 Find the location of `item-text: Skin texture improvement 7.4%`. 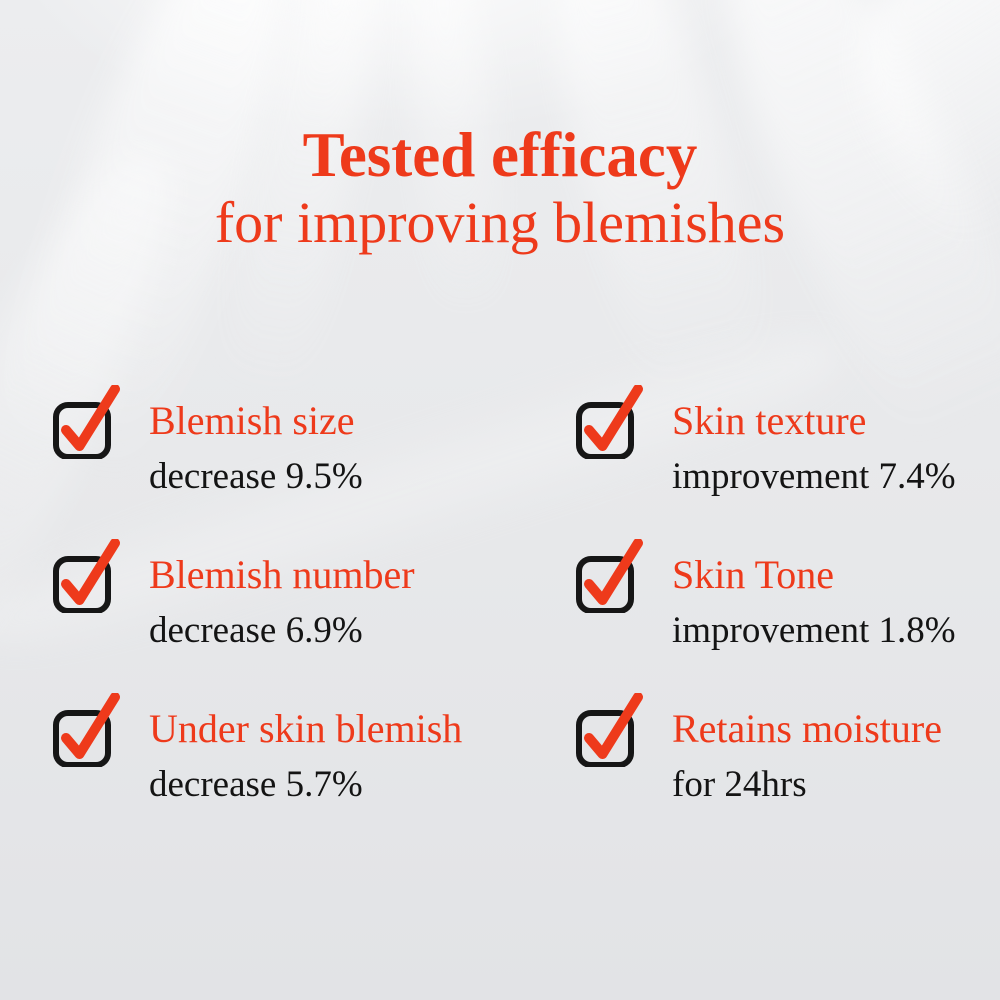

item-text: Skin texture improvement 7.4% is located at coordinates (814, 441).